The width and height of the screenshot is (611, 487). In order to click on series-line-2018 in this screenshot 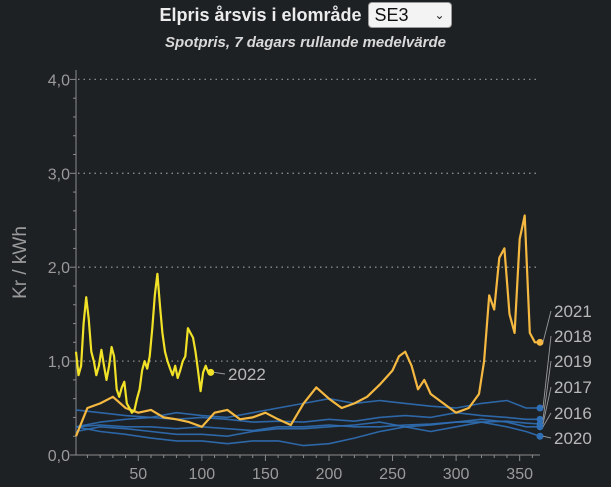, I will do `click(307, 412)`.